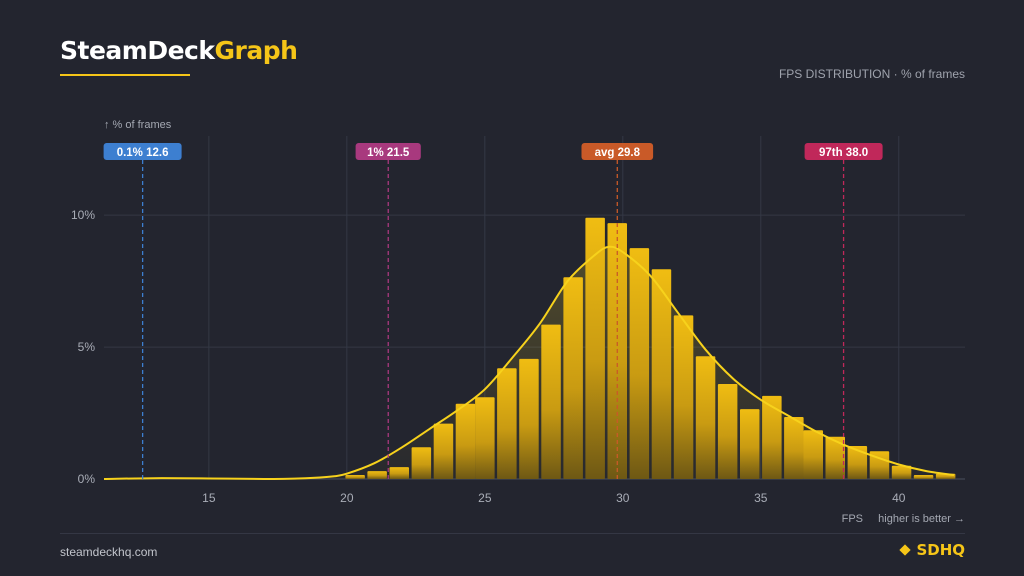  I want to click on sdhq-logo: SDHQ, so click(932, 550).